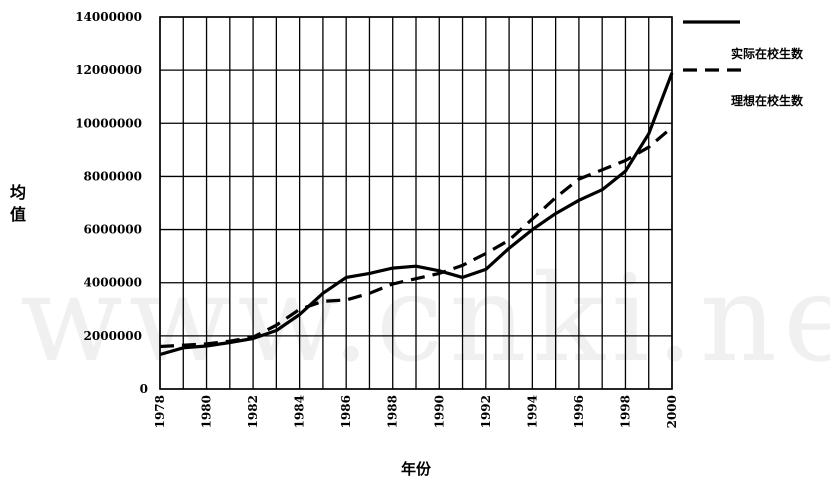 This screenshot has height=479, width=830. Describe the element at coordinates (393, 411) in the screenshot. I see `x-tick-label: 1988` at that location.